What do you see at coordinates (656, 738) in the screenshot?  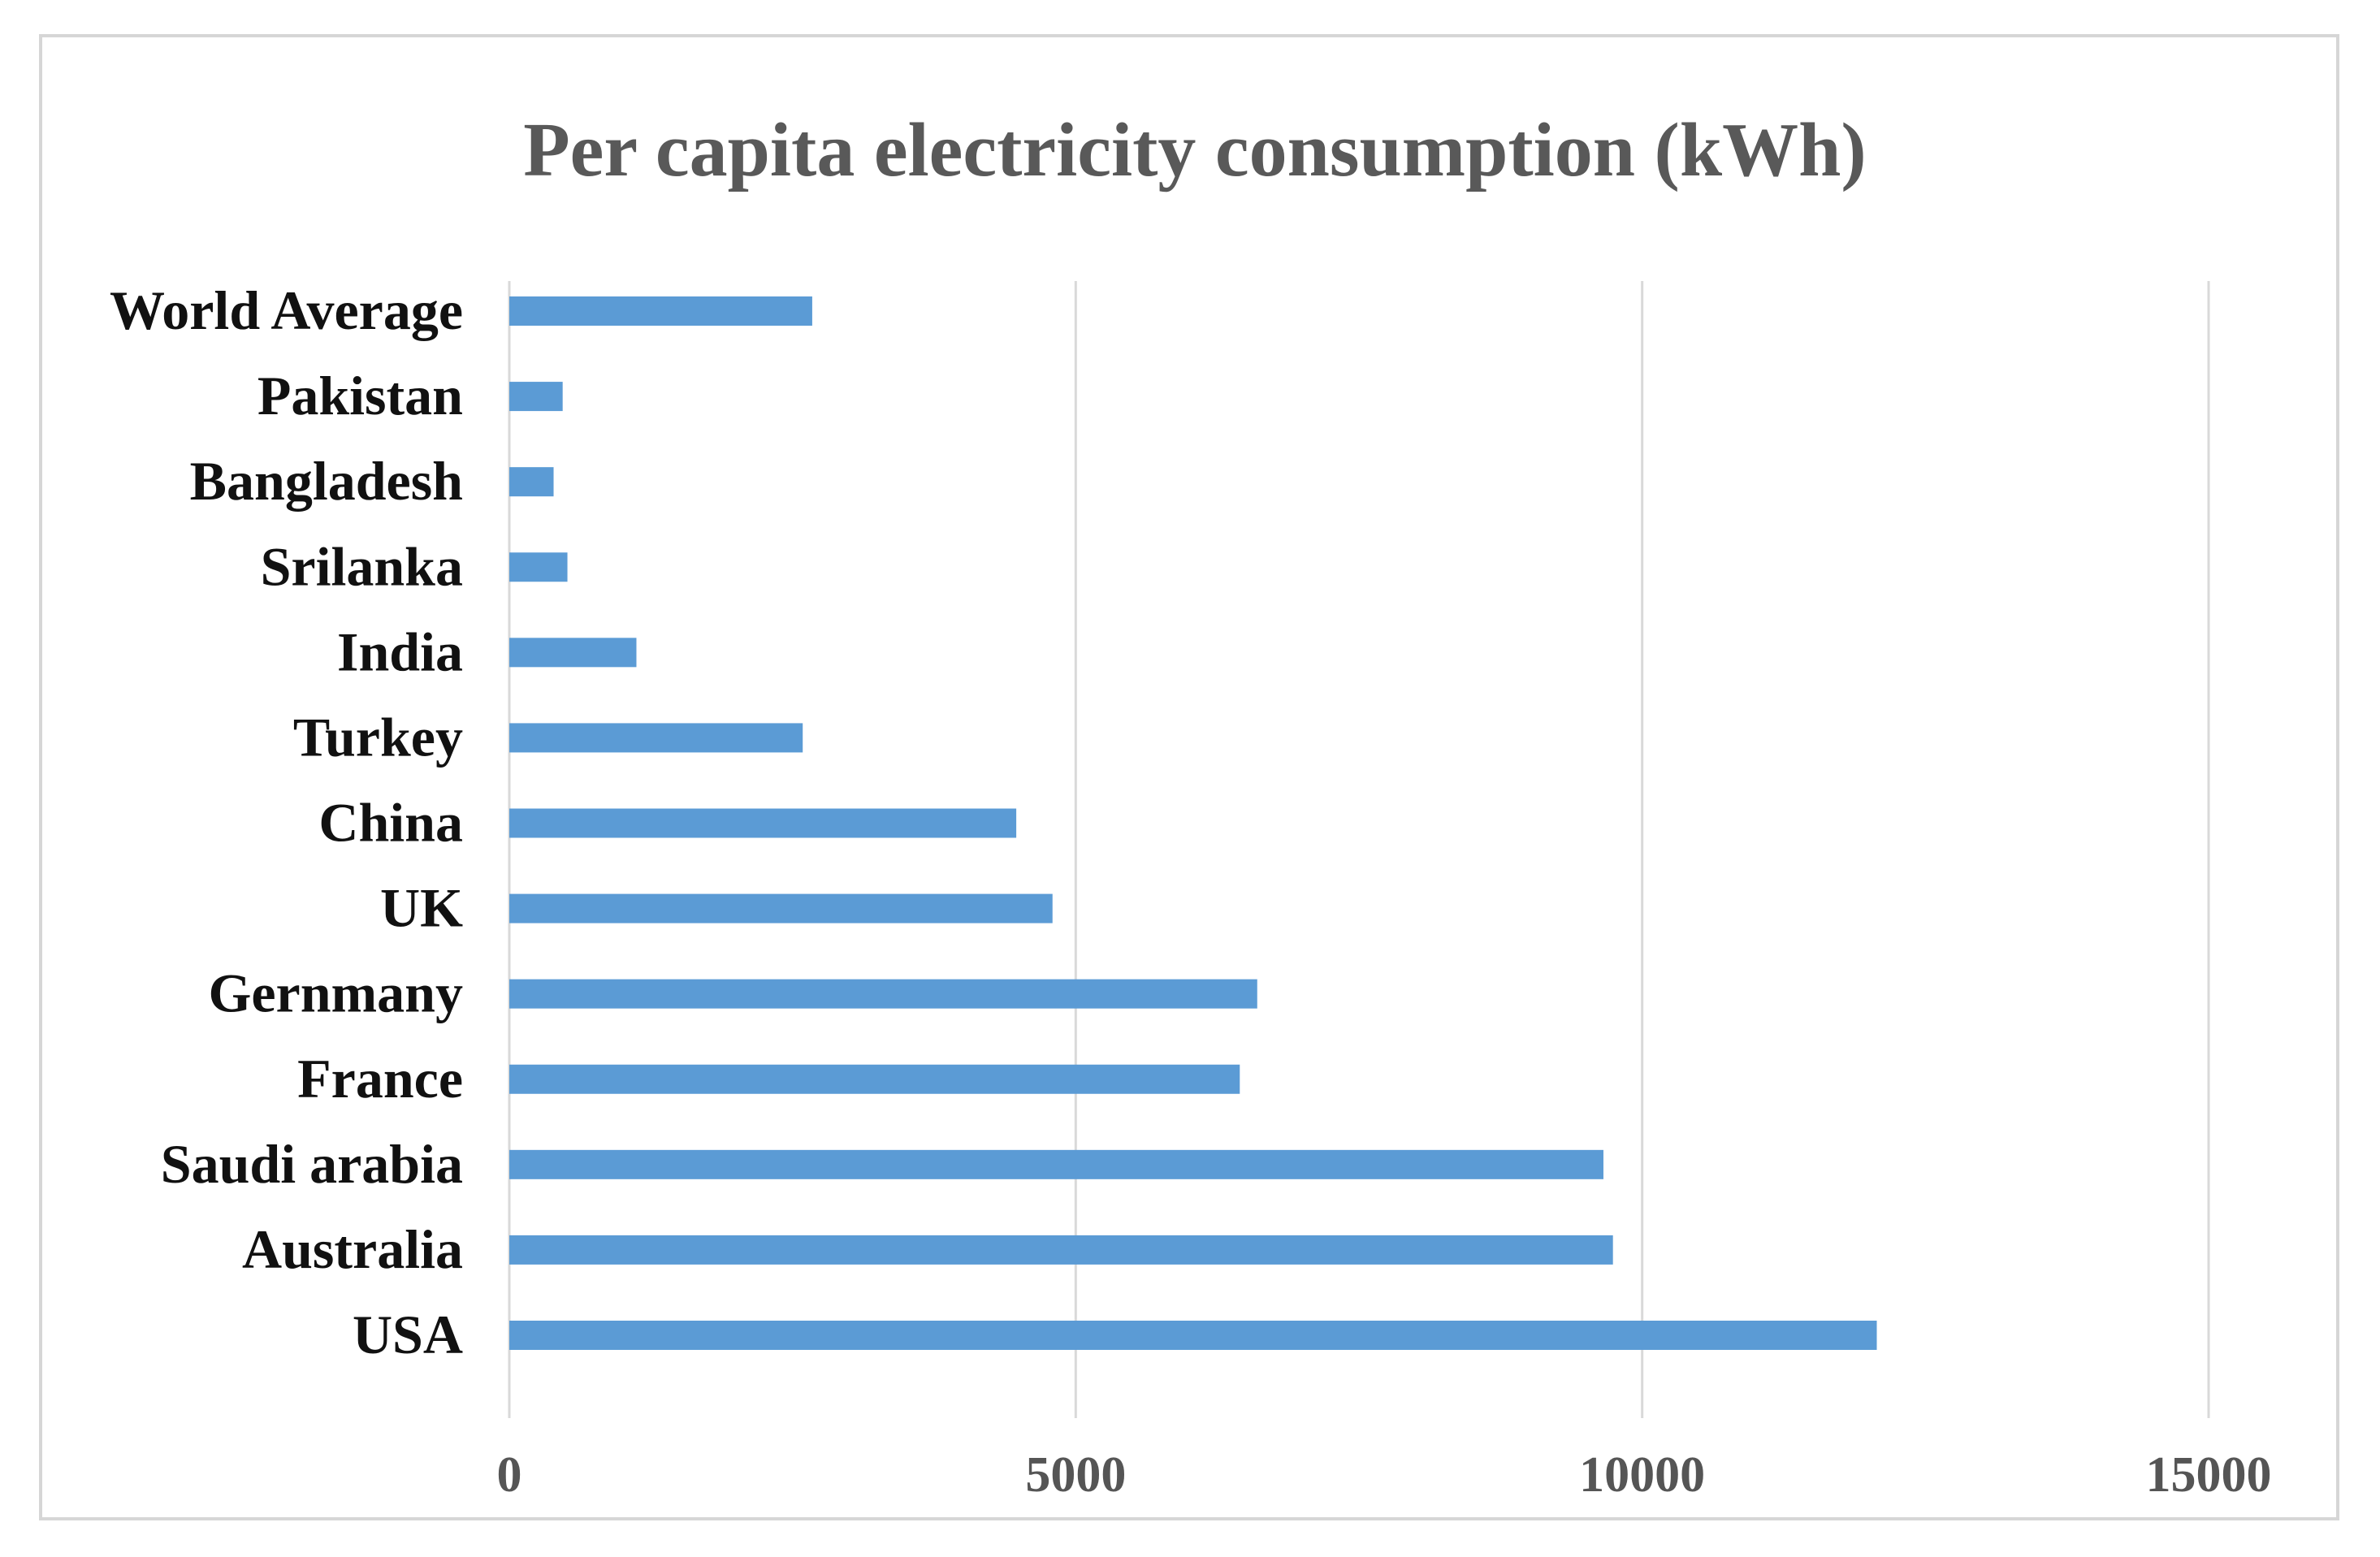 I see `bar-turkey` at bounding box center [656, 738].